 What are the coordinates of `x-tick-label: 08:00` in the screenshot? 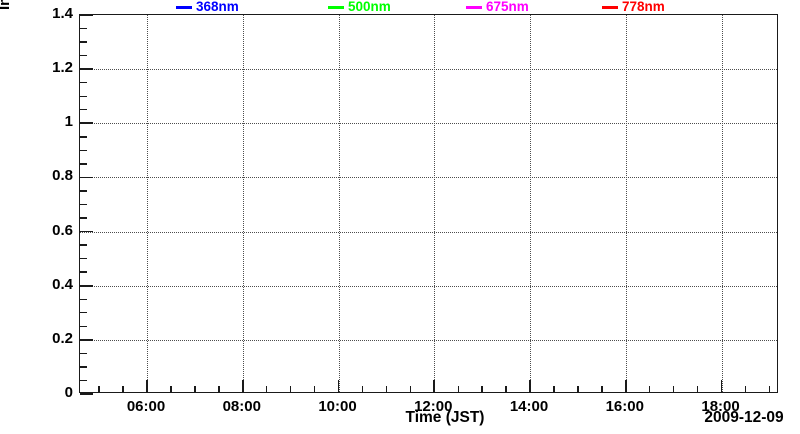 It's located at (241, 406).